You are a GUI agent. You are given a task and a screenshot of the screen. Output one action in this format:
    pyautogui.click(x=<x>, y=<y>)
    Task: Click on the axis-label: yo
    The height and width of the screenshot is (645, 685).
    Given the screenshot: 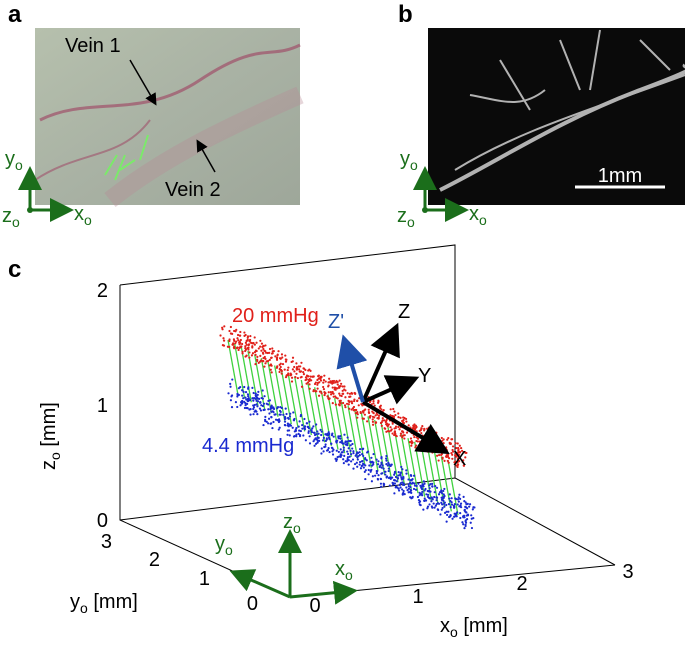 What is the action you would take?
    pyautogui.click(x=14, y=160)
    